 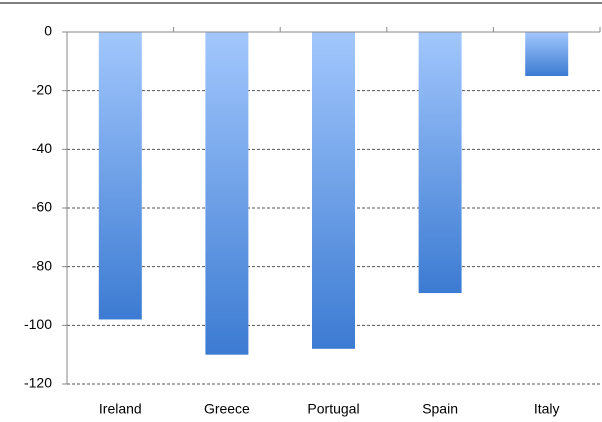 I want to click on x-tick-label: Greece, so click(x=227, y=409).